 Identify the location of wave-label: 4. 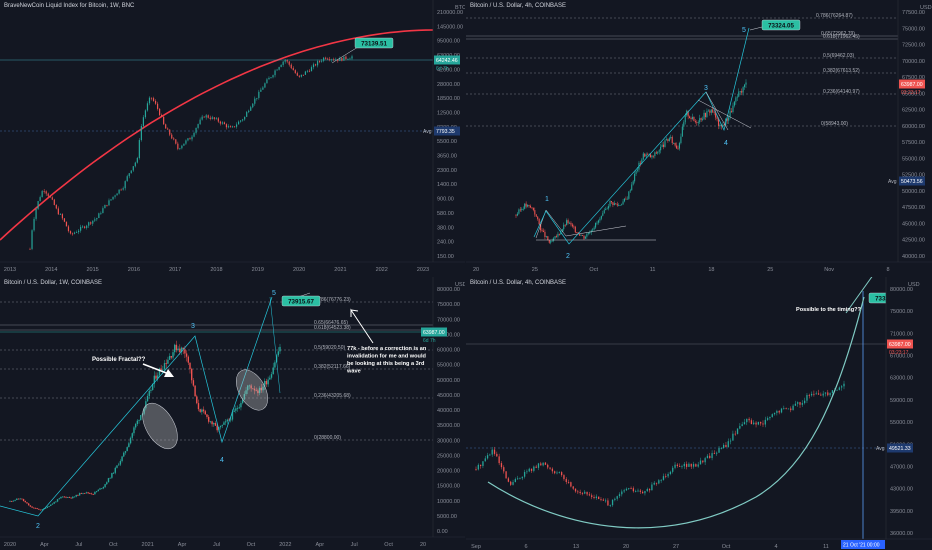
(726, 143).